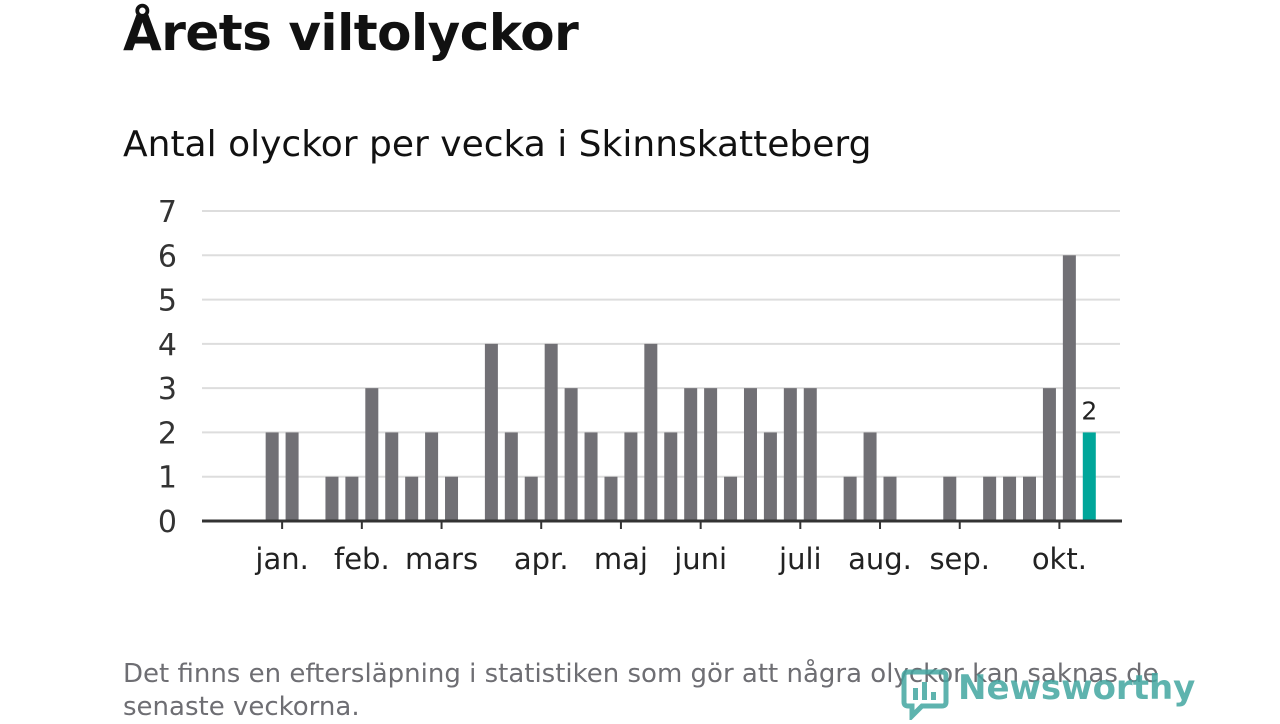 The width and height of the screenshot is (1280, 724). Describe the element at coordinates (167, 367) in the screenshot. I see `y-axis-ticks: 0 1 2 3 4 5 6 7` at that location.